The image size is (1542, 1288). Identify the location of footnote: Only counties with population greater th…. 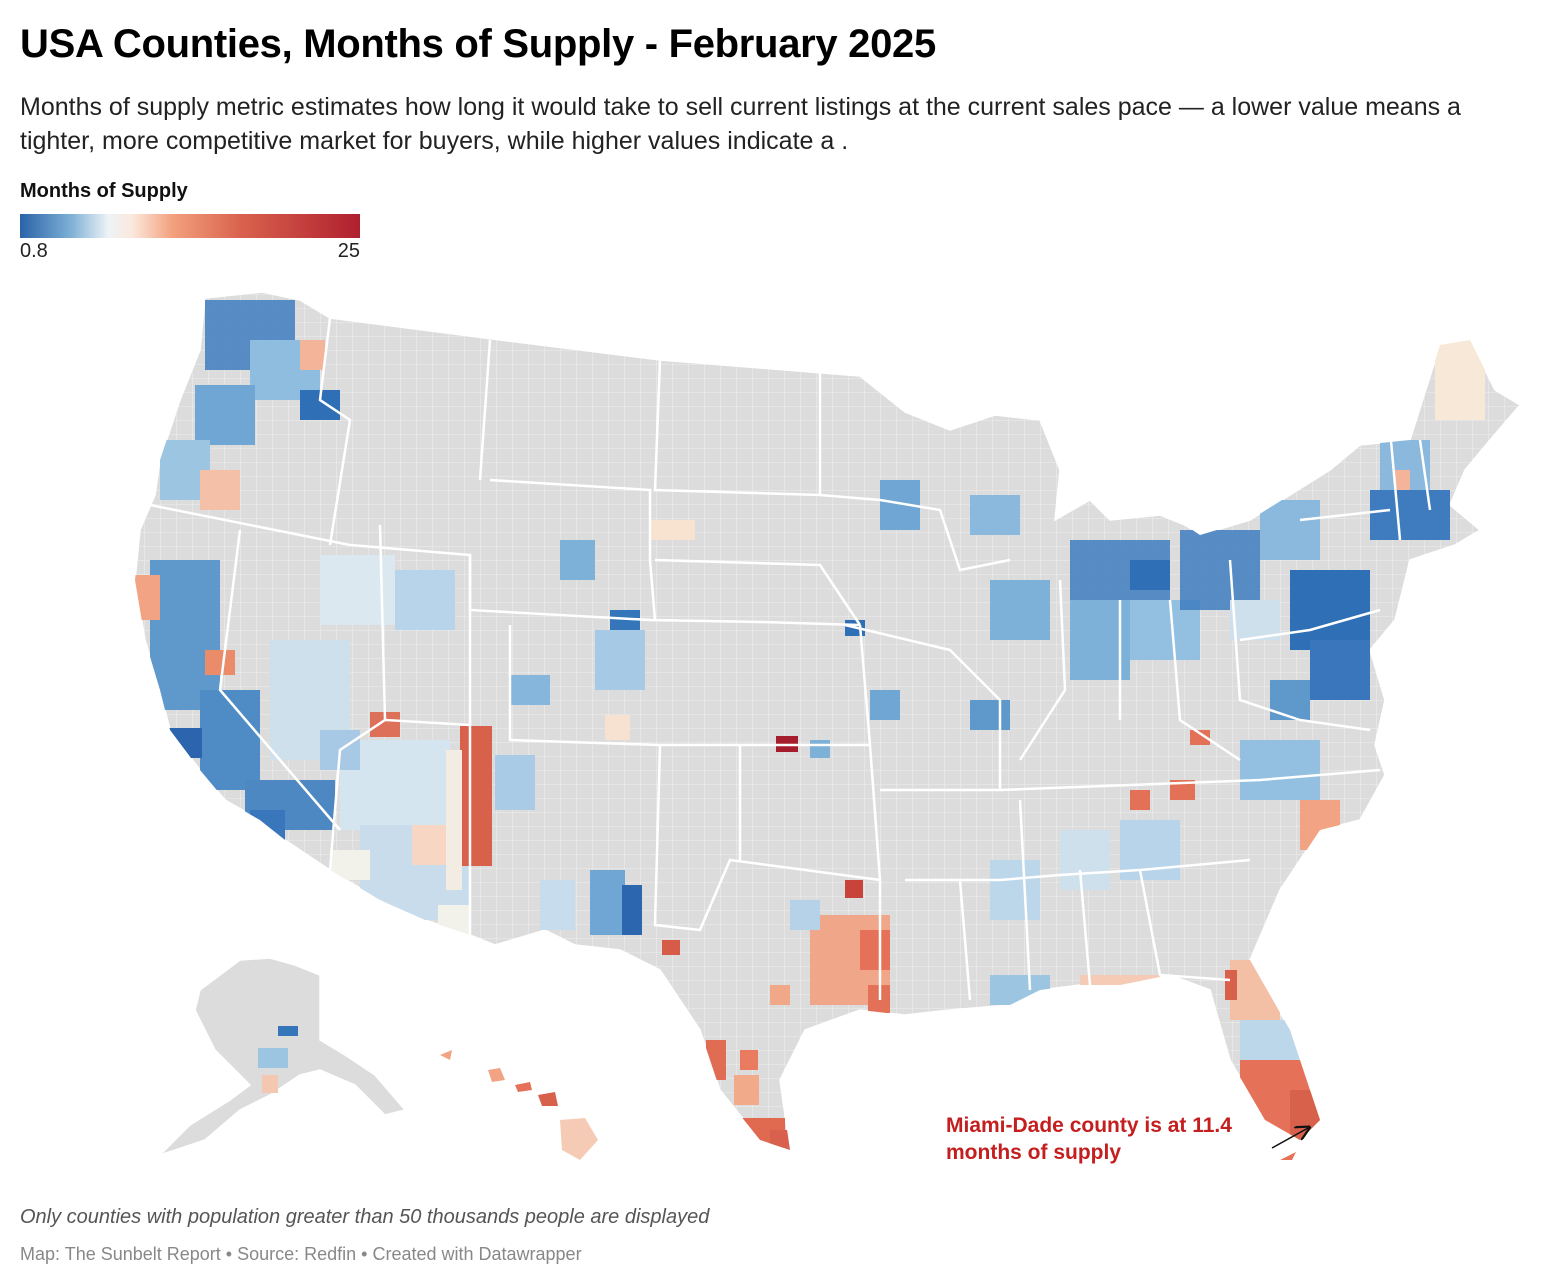
(365, 1217).